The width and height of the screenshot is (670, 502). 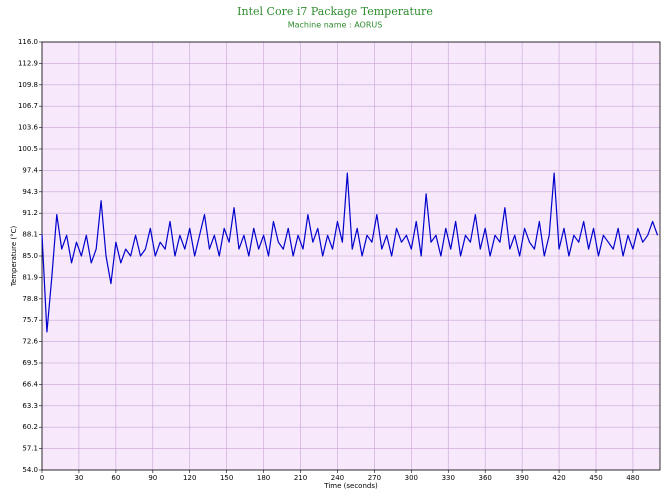 What do you see at coordinates (521, 478) in the screenshot?
I see `x-tick-label: 390` at bounding box center [521, 478].